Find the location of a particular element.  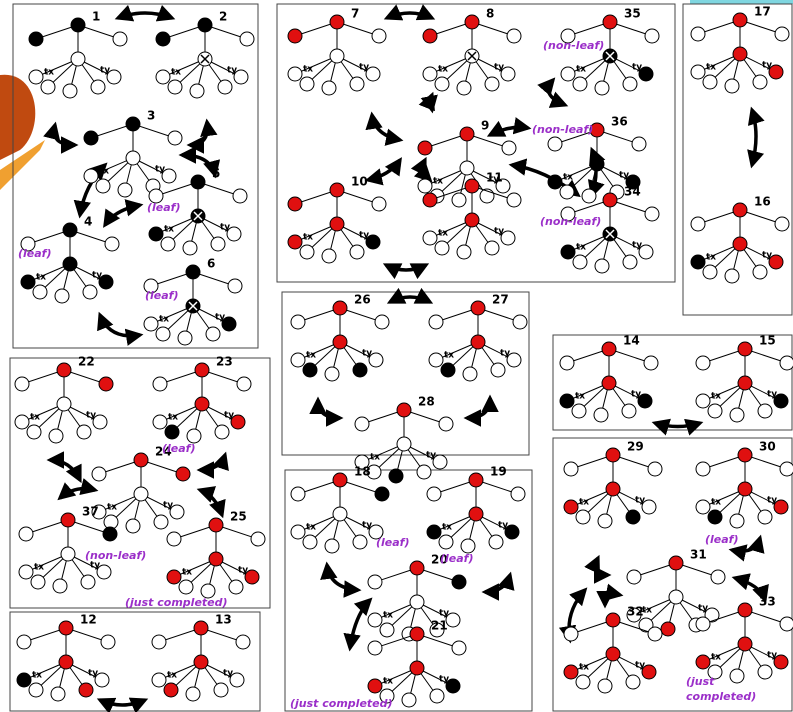

annotation: (just completed) is located at coordinates (341, 703).